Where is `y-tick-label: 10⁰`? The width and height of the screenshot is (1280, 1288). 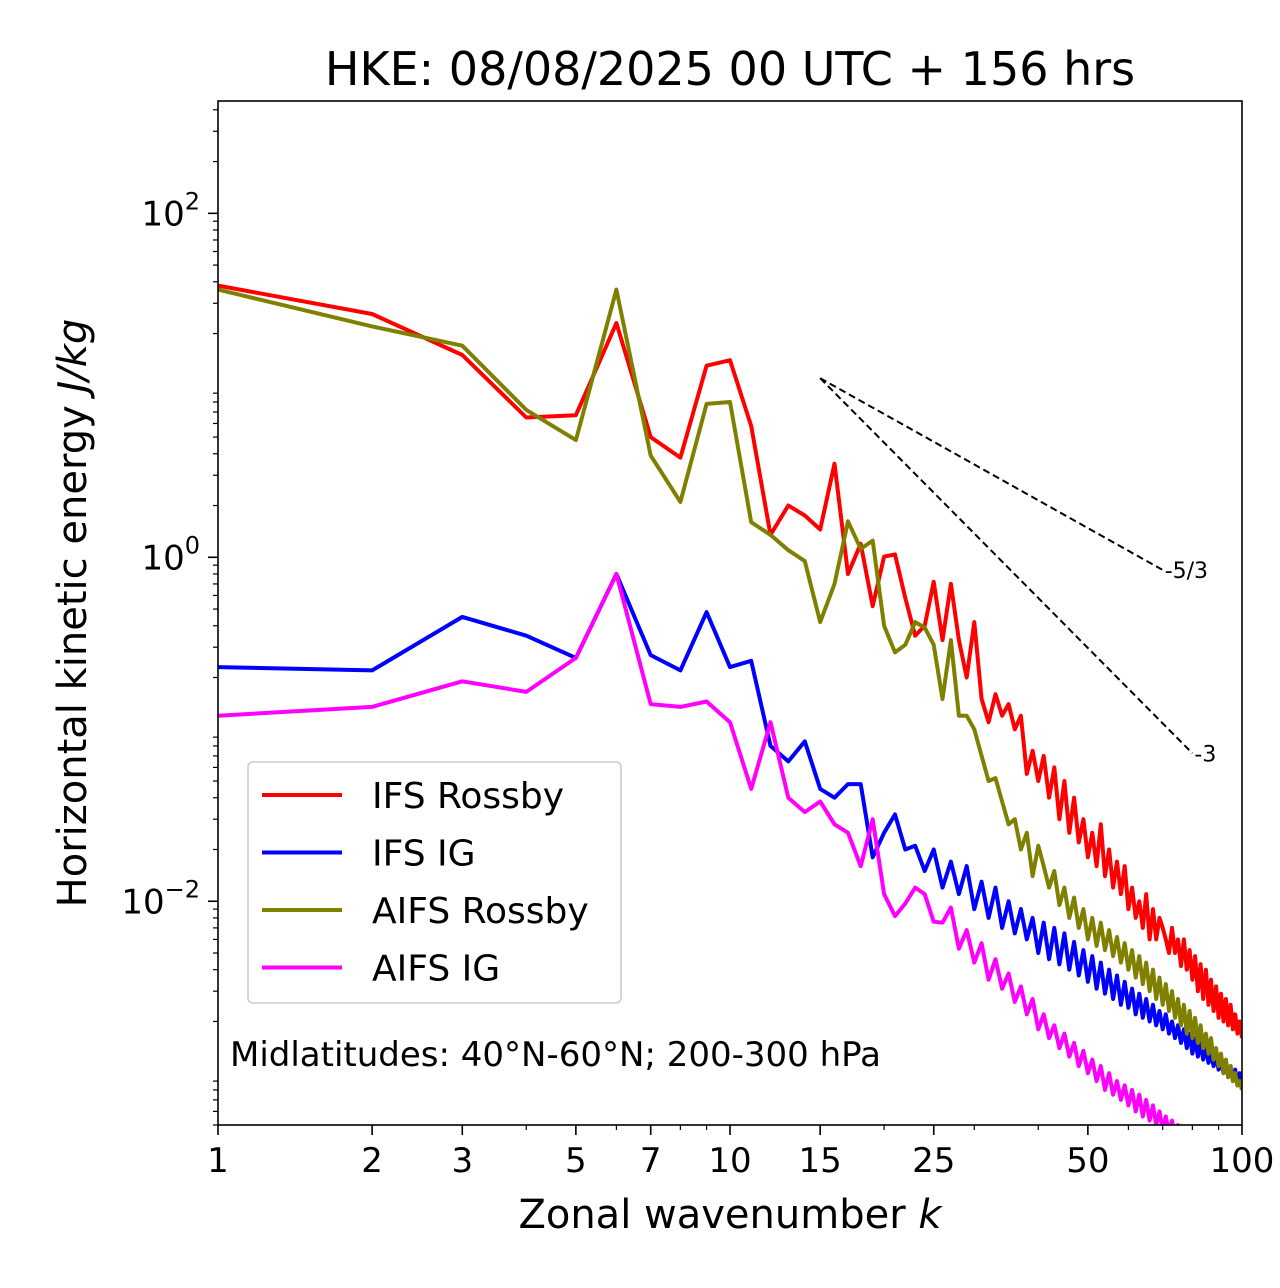
y-tick-label: 10⁰ is located at coordinates (170, 554).